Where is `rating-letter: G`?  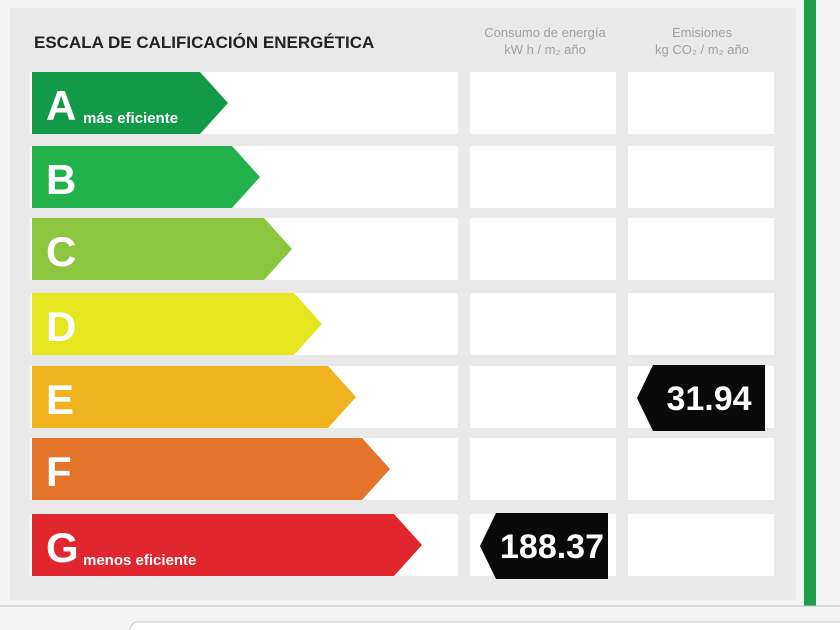 rating-letter: G is located at coordinates (62, 547).